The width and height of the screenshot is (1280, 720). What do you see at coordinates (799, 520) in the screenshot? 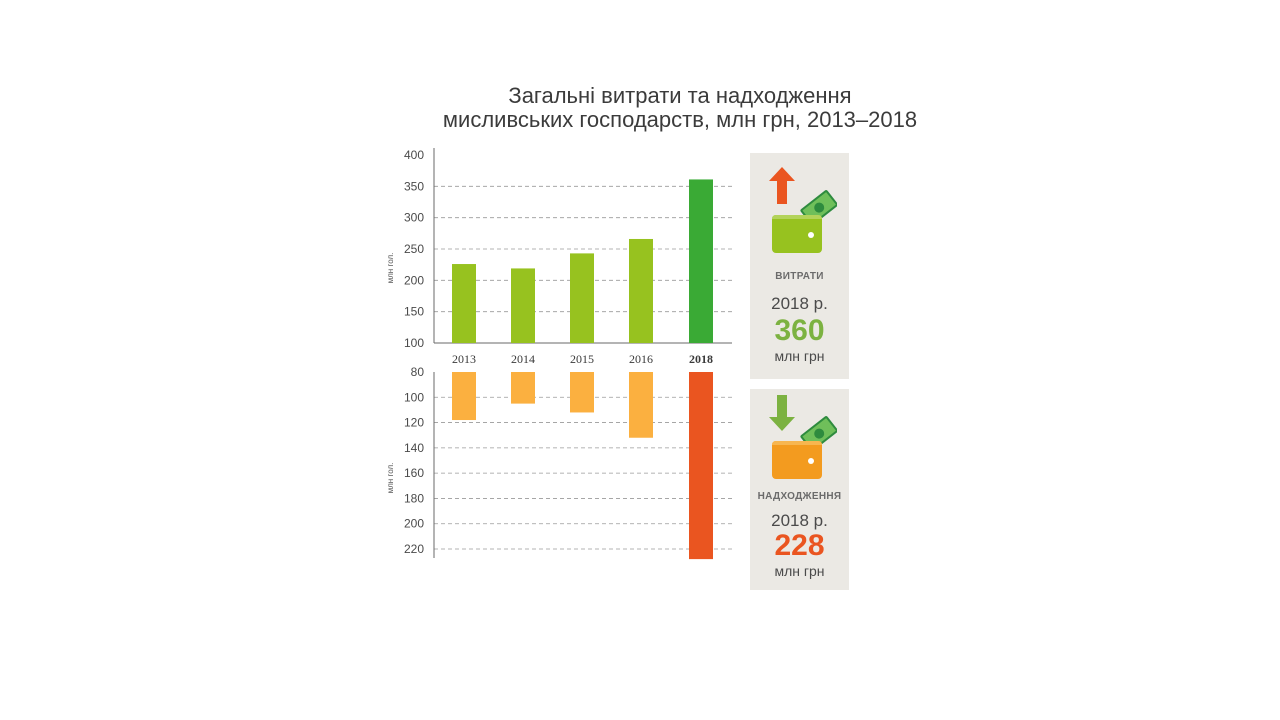
I see `income-year: 2018 р.` at bounding box center [799, 520].